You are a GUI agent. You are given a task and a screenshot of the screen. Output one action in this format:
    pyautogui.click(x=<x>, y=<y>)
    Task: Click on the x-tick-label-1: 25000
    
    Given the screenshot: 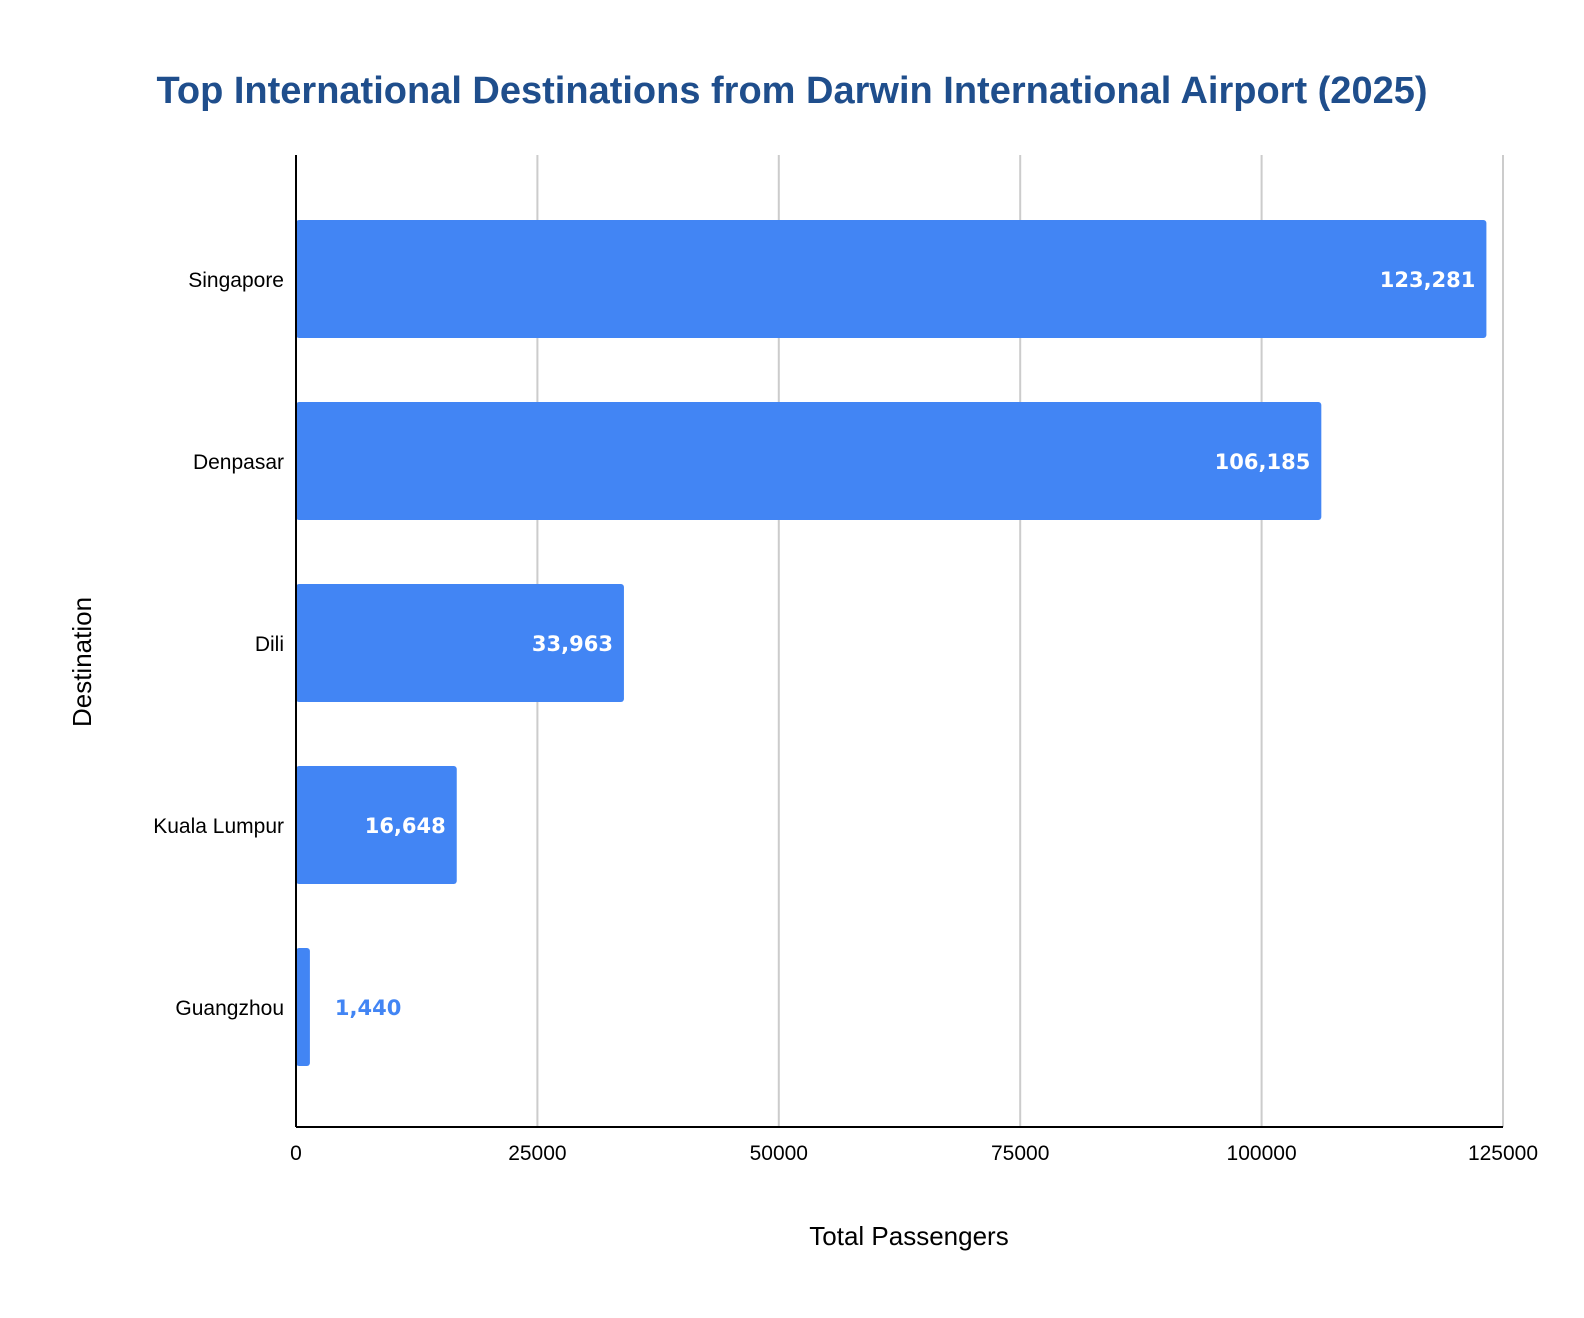 What is the action you would take?
    pyautogui.click(x=537, y=1153)
    